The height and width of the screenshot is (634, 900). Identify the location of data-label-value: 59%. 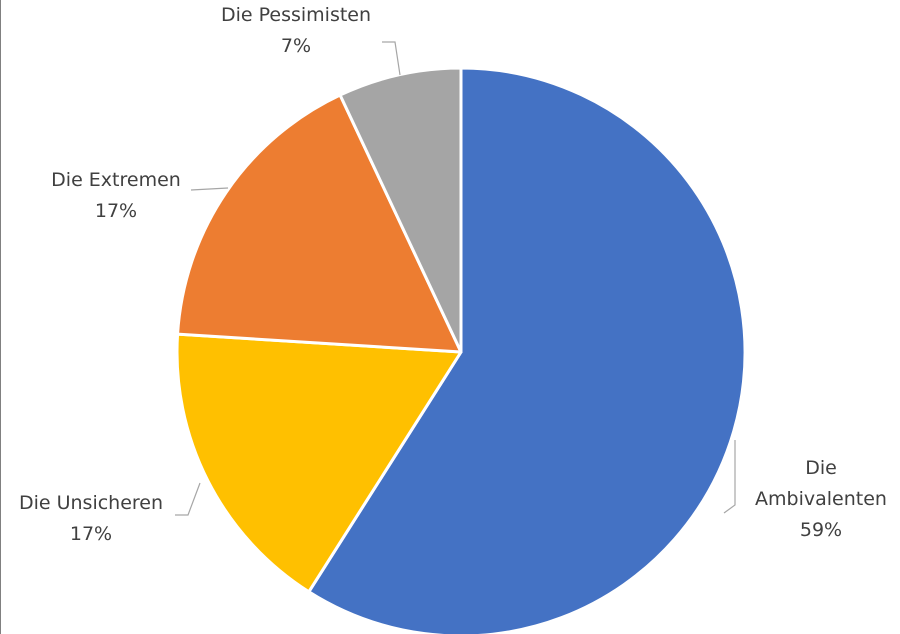
(821, 530).